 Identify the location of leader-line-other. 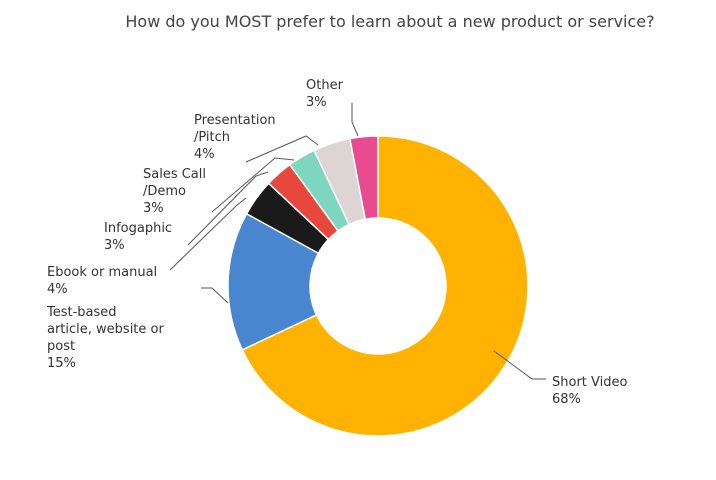
(355, 120).